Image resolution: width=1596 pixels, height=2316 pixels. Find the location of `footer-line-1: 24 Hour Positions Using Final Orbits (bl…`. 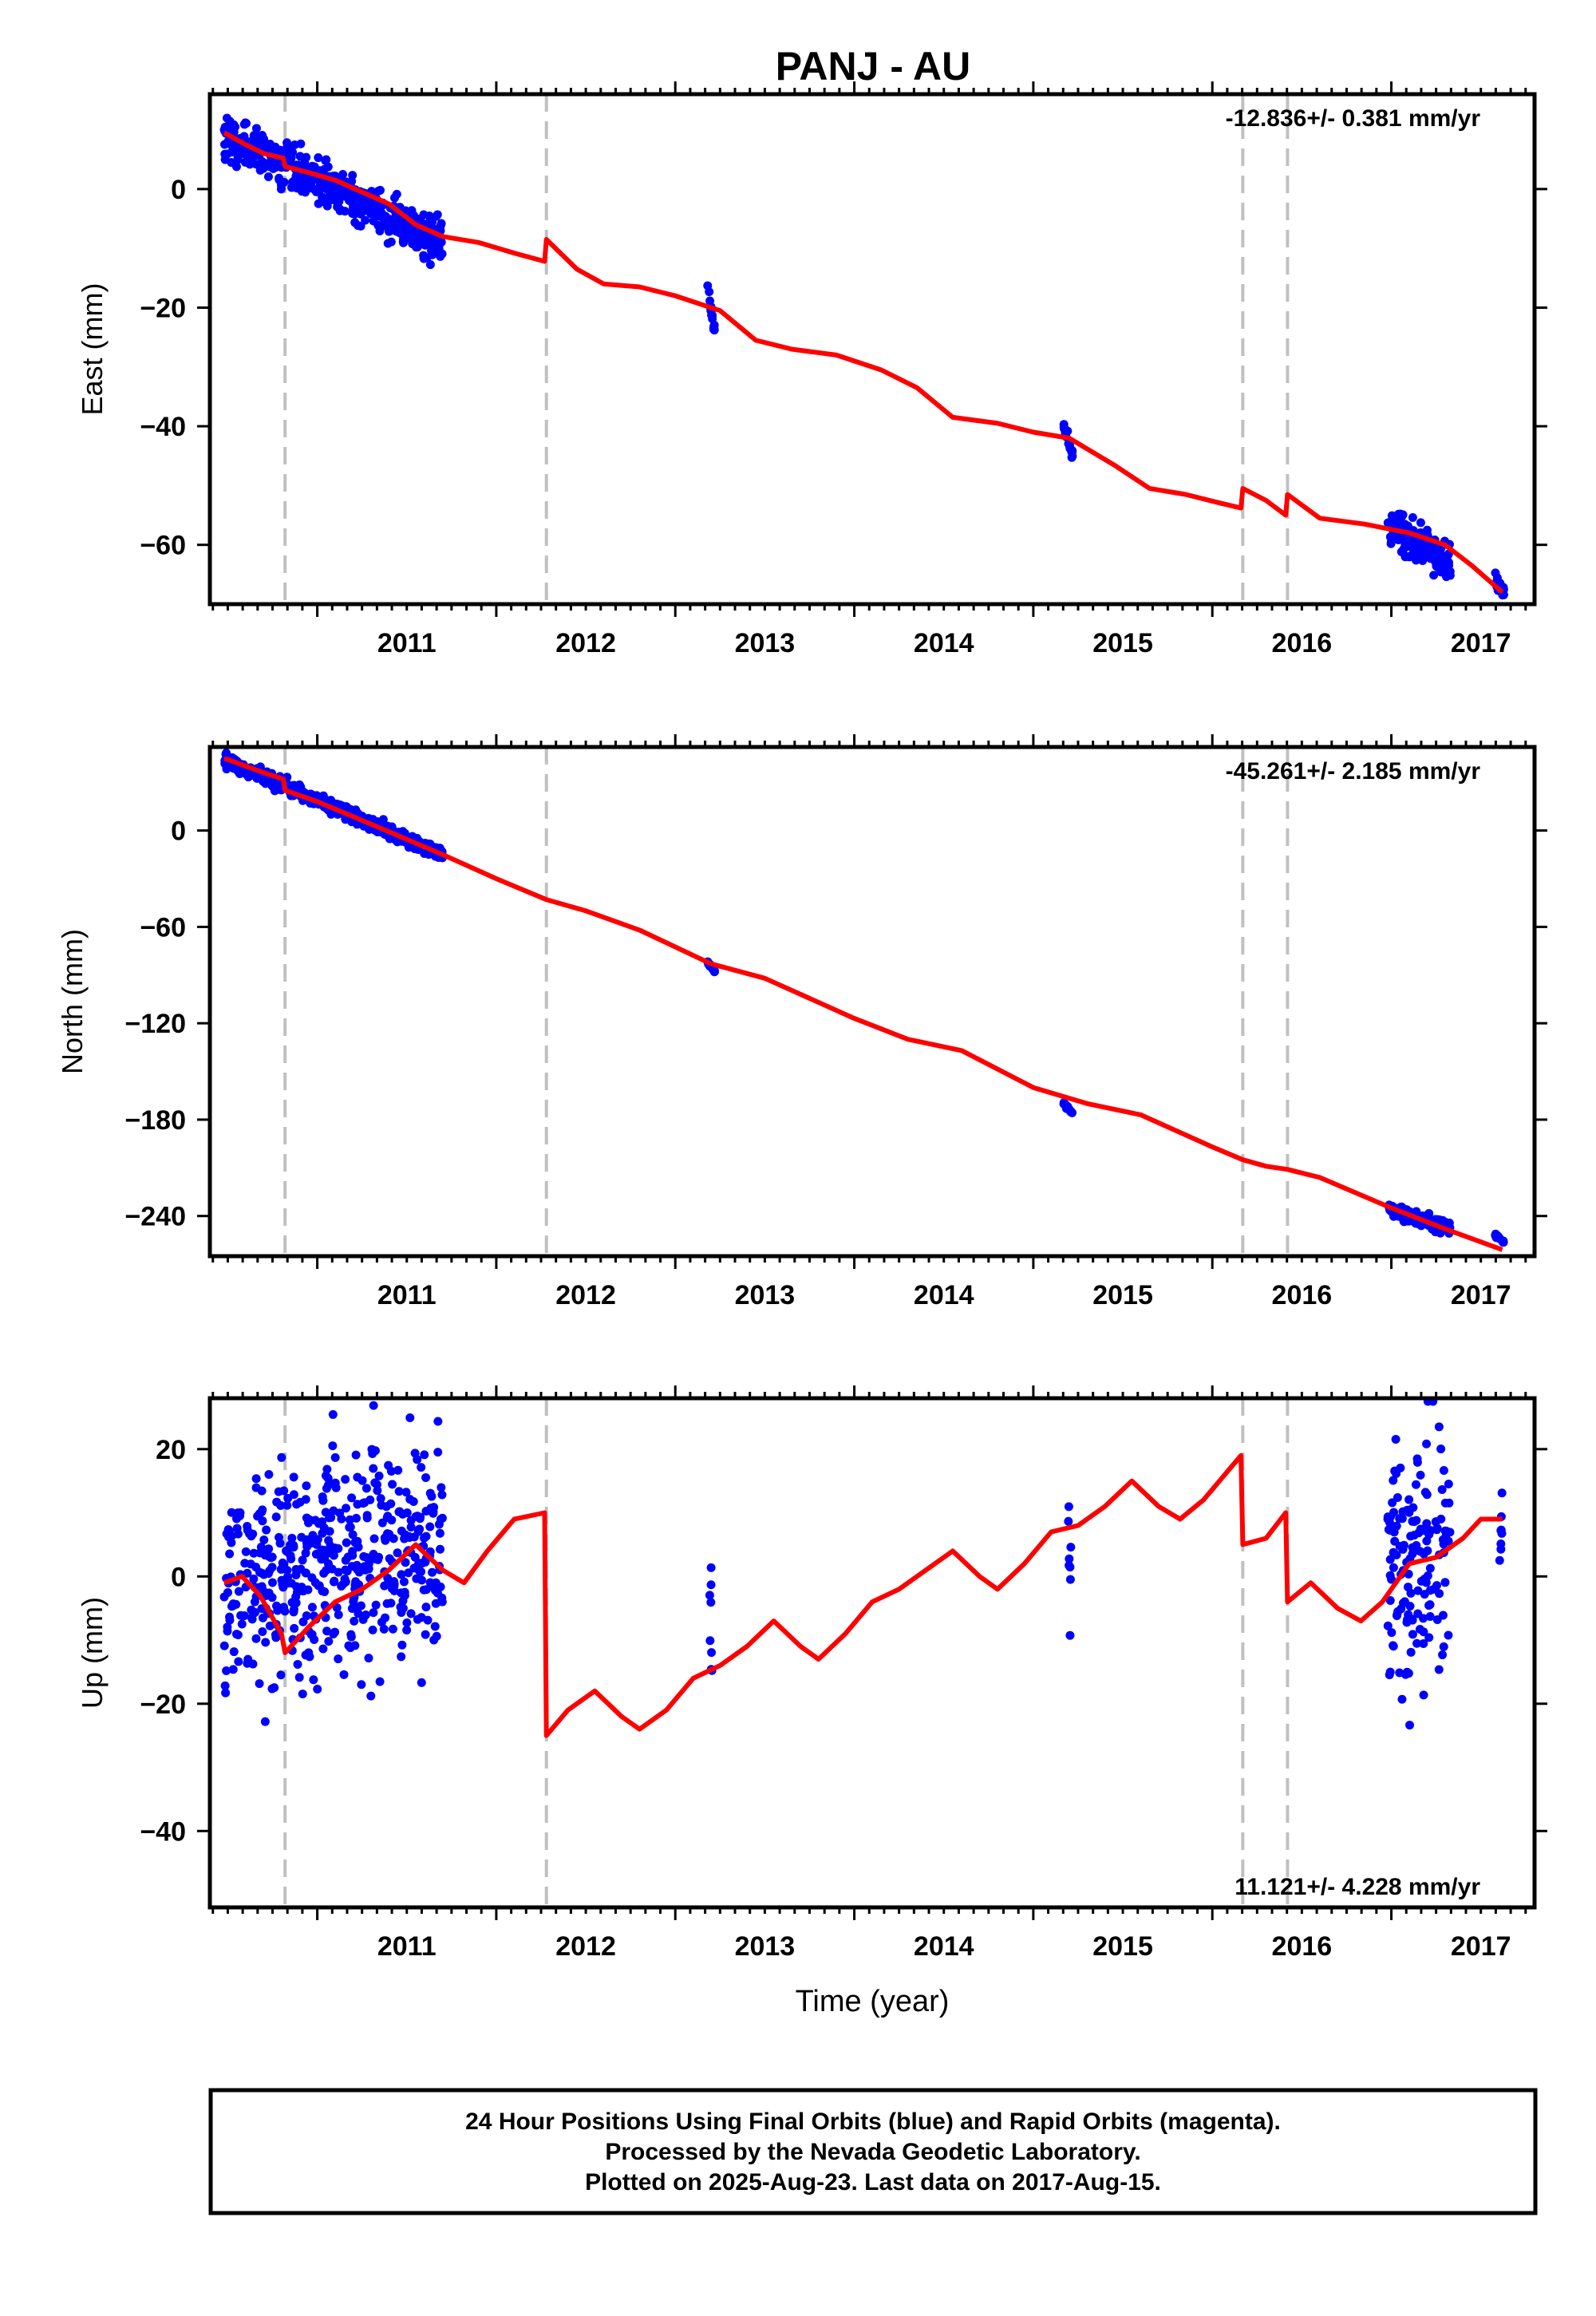

footer-line-1: 24 Hour Positions Using Final Orbits (bl… is located at coordinates (873, 2122).